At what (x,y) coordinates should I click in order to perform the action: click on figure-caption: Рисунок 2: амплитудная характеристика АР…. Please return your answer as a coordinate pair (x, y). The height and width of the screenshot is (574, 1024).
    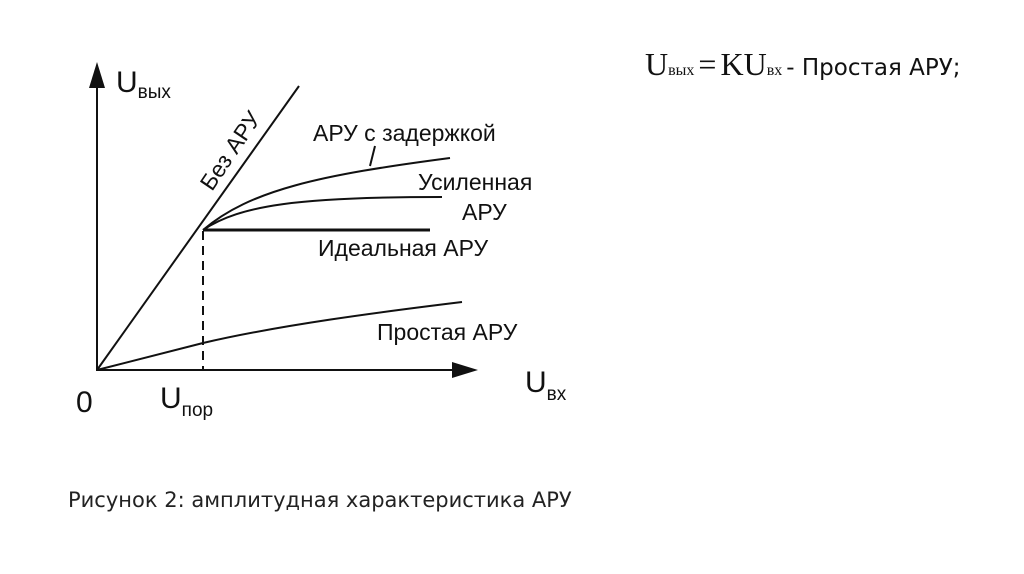
    Looking at the image, I should click on (320, 500).